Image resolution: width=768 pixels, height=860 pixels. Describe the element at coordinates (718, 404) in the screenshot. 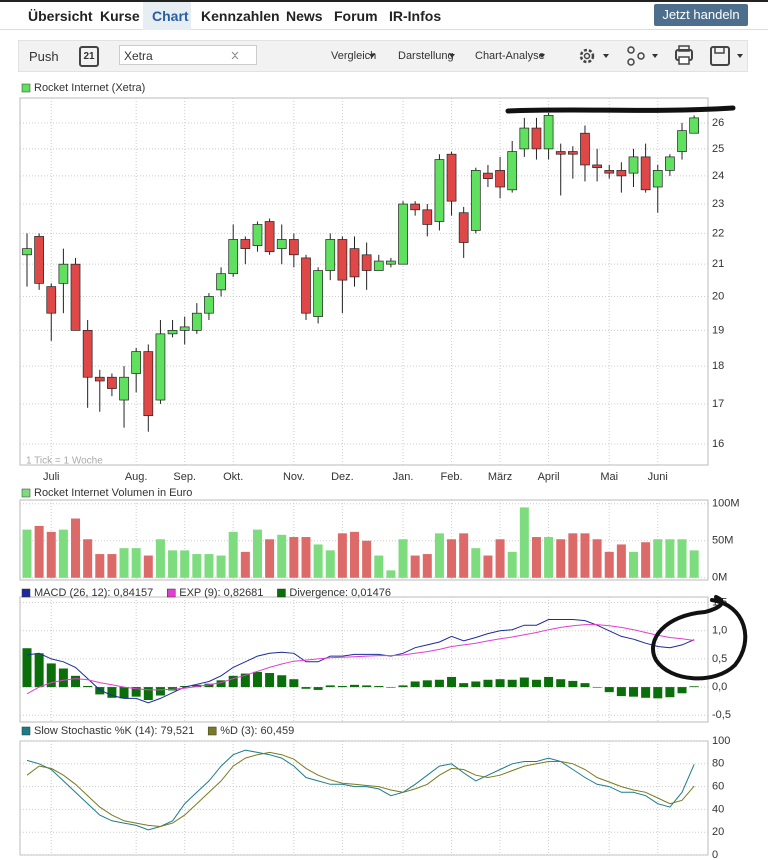

I see `y-tick-label: 17` at that location.